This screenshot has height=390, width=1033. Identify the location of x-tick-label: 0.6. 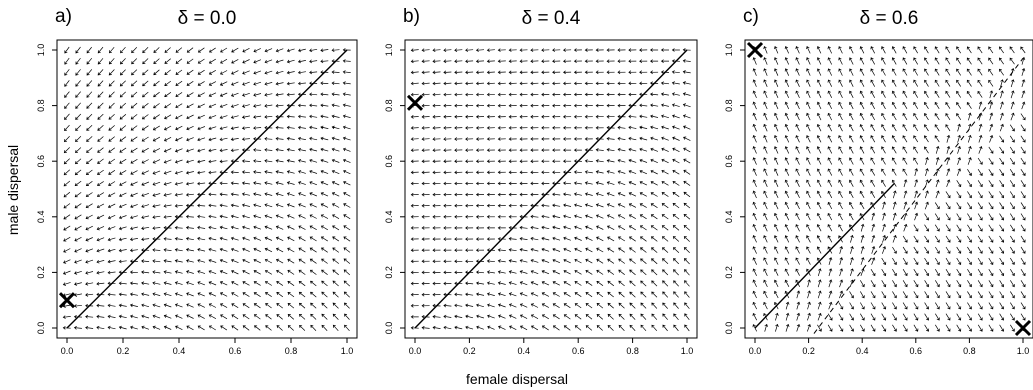
(578, 351).